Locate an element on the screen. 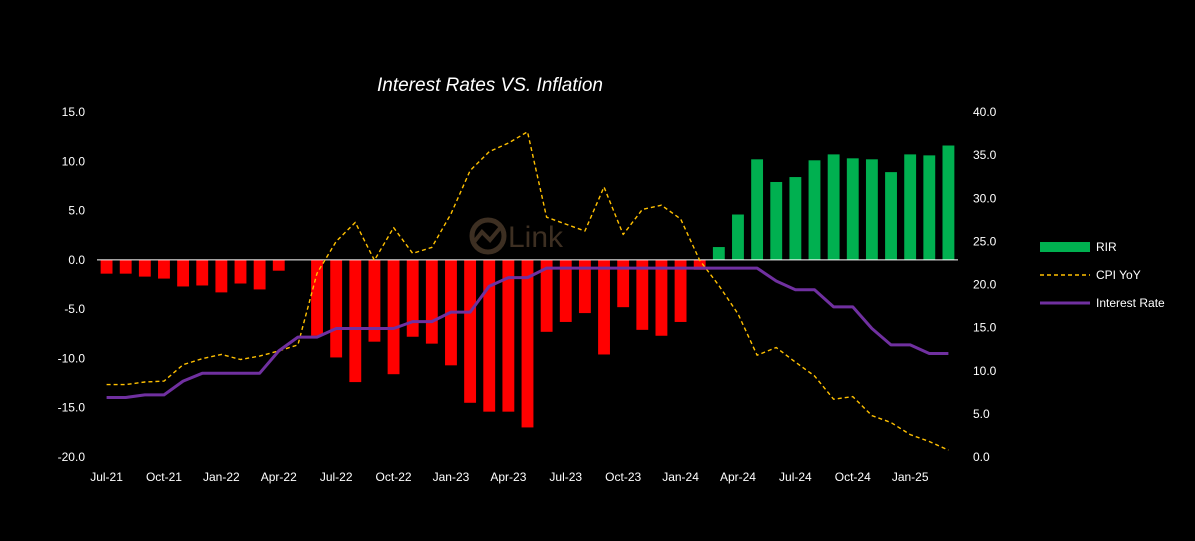 Image resolution: width=1195 pixels, height=541 pixels. x-axis-tick-label: Jul-23 is located at coordinates (565, 477).